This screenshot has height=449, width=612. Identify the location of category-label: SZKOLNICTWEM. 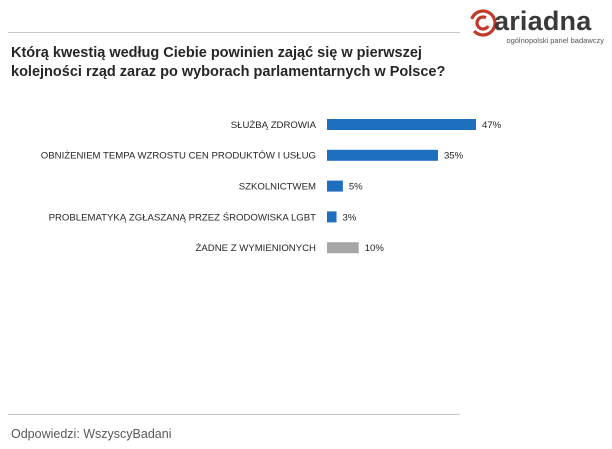
(277, 187).